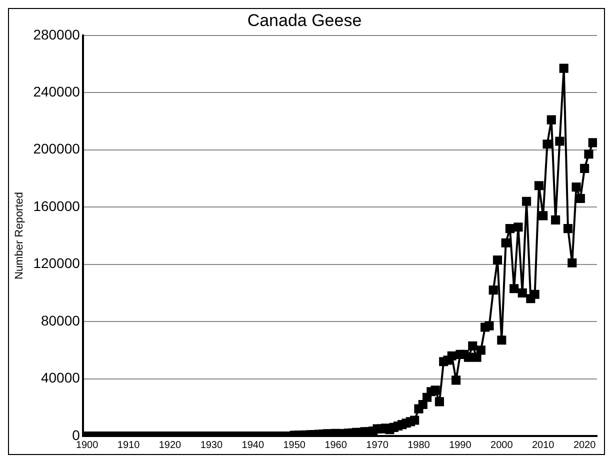 The width and height of the screenshot is (613, 463). I want to click on x-tick-label: 2010, so click(543, 445).